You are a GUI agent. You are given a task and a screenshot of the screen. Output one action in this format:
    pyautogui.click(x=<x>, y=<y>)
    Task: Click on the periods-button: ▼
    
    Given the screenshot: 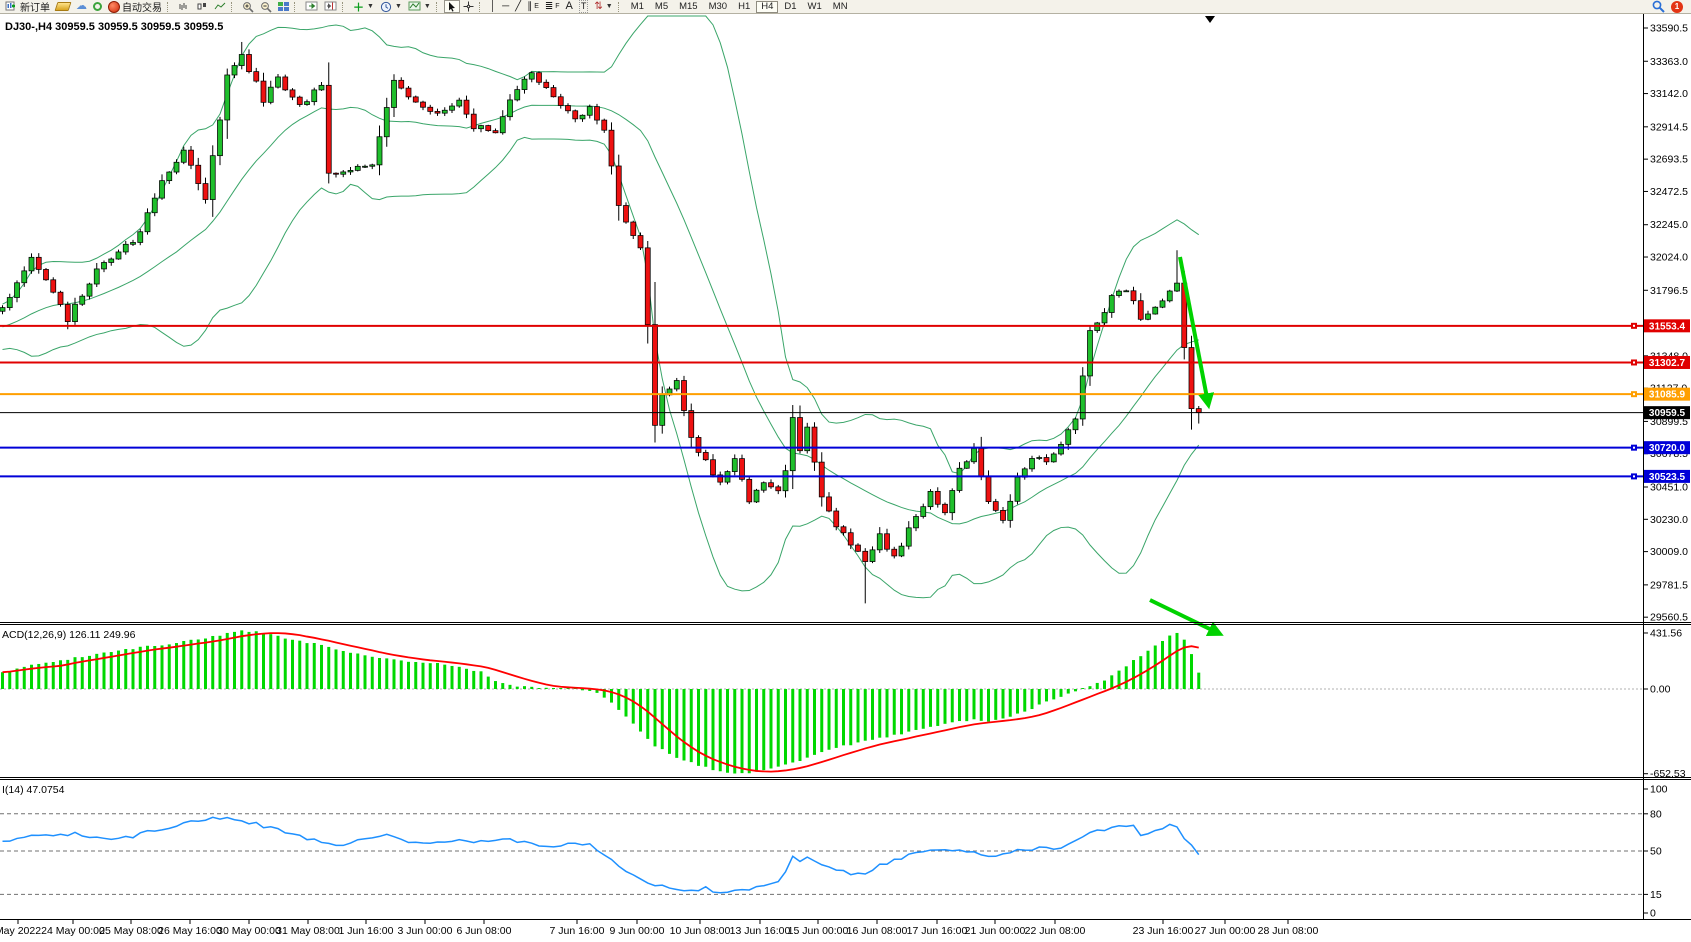 What is the action you would take?
    pyautogui.click(x=391, y=6)
    